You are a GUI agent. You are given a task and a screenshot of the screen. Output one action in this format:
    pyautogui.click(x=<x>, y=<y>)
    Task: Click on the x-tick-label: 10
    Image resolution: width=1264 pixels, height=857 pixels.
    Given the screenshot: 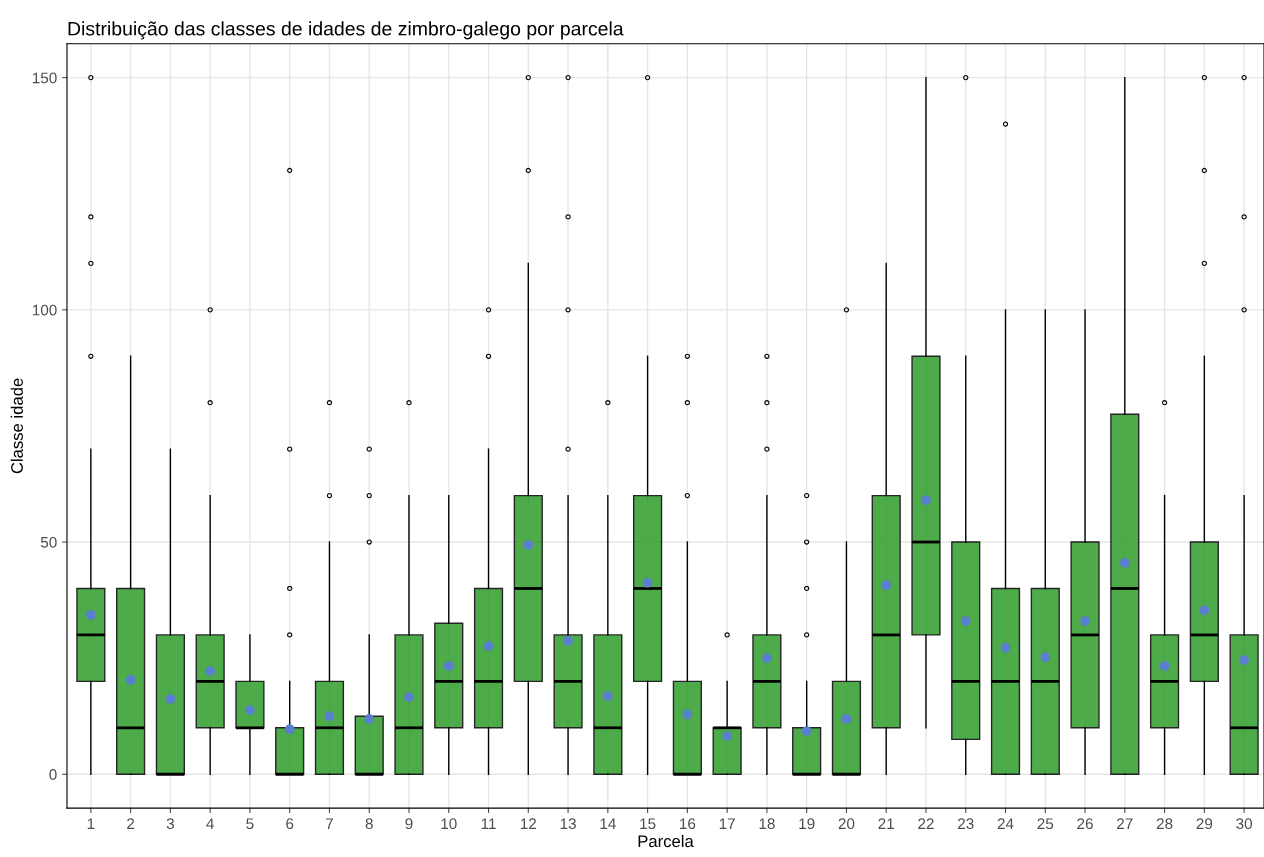 What is the action you would take?
    pyautogui.click(x=449, y=824)
    